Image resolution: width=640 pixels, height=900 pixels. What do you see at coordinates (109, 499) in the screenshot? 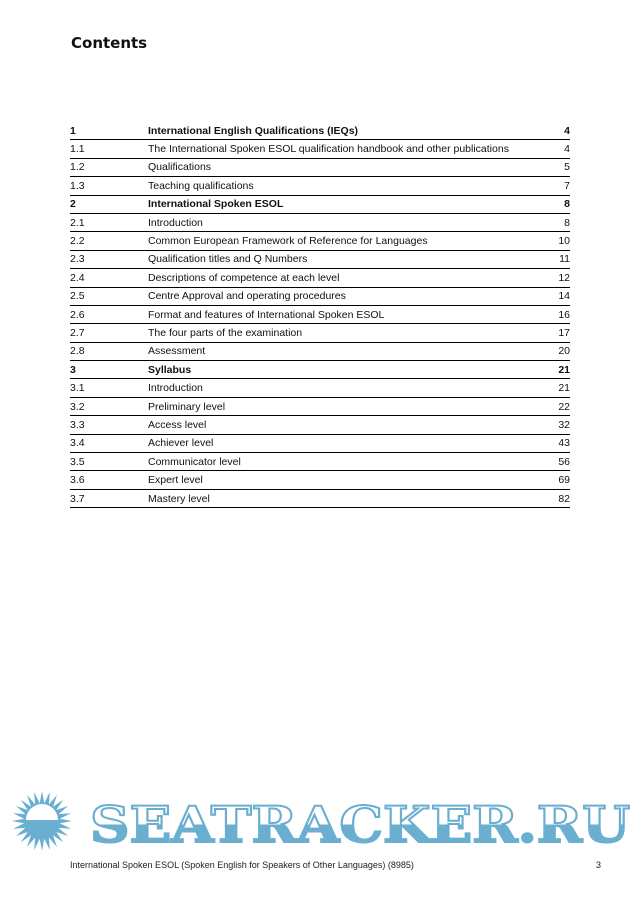
I see `toc-number: 3.7` at bounding box center [109, 499].